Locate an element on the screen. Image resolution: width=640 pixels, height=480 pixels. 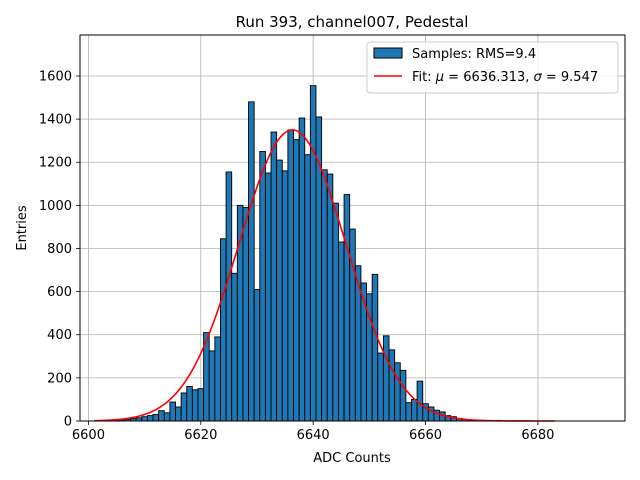
y-tick-label: 400 is located at coordinates (59, 335).